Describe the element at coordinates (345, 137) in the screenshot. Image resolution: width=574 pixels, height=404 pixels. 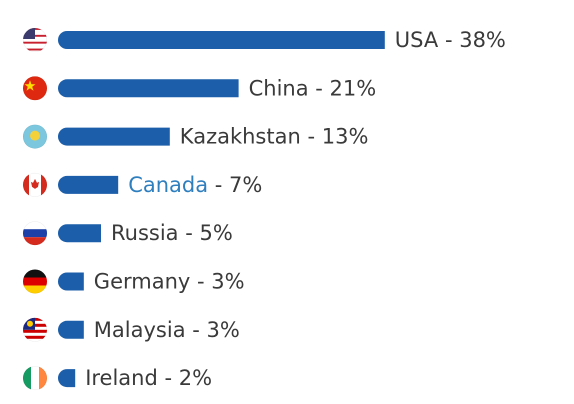
I see `value-label: 13%` at that location.